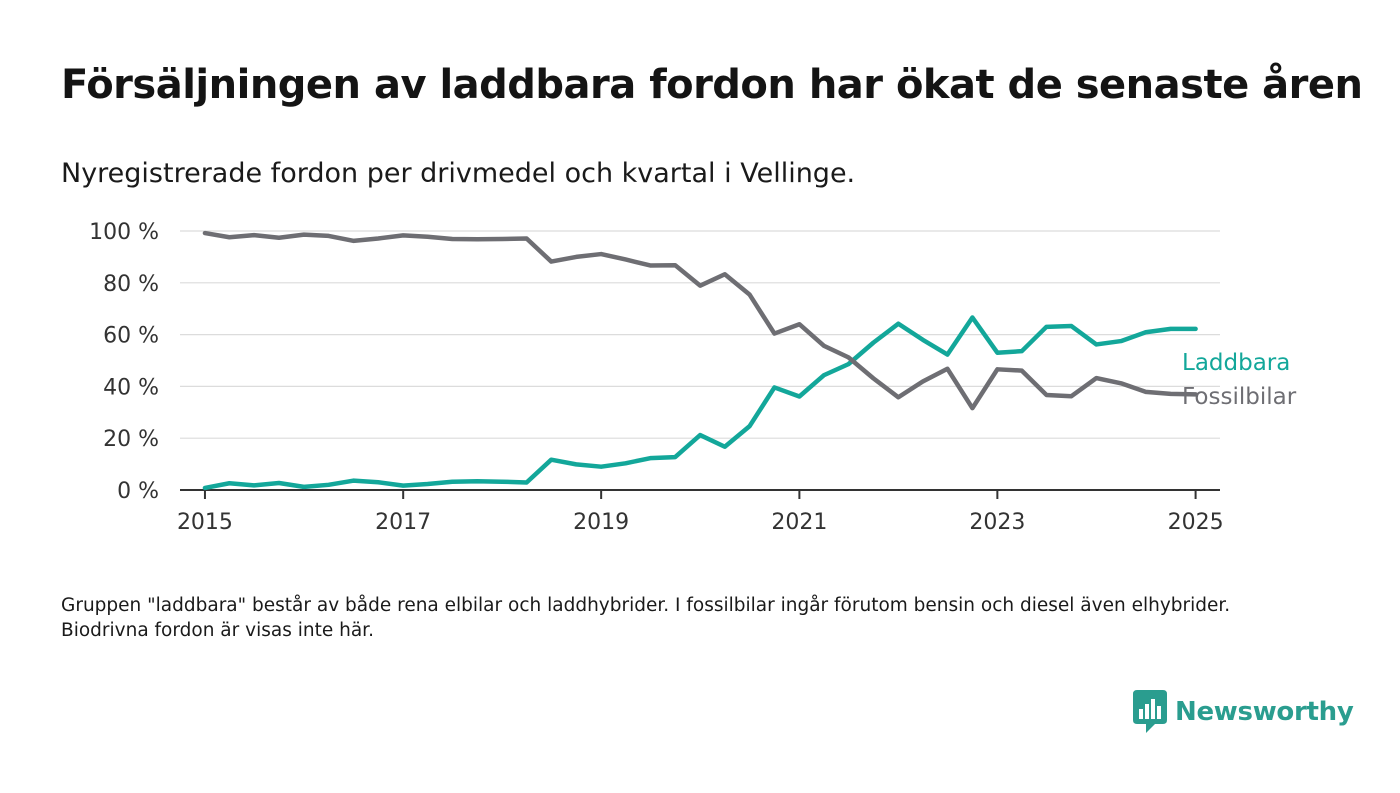 The image size is (1400, 793). Describe the element at coordinates (205, 522) in the screenshot. I see `x-tick-label: 2015` at that location.